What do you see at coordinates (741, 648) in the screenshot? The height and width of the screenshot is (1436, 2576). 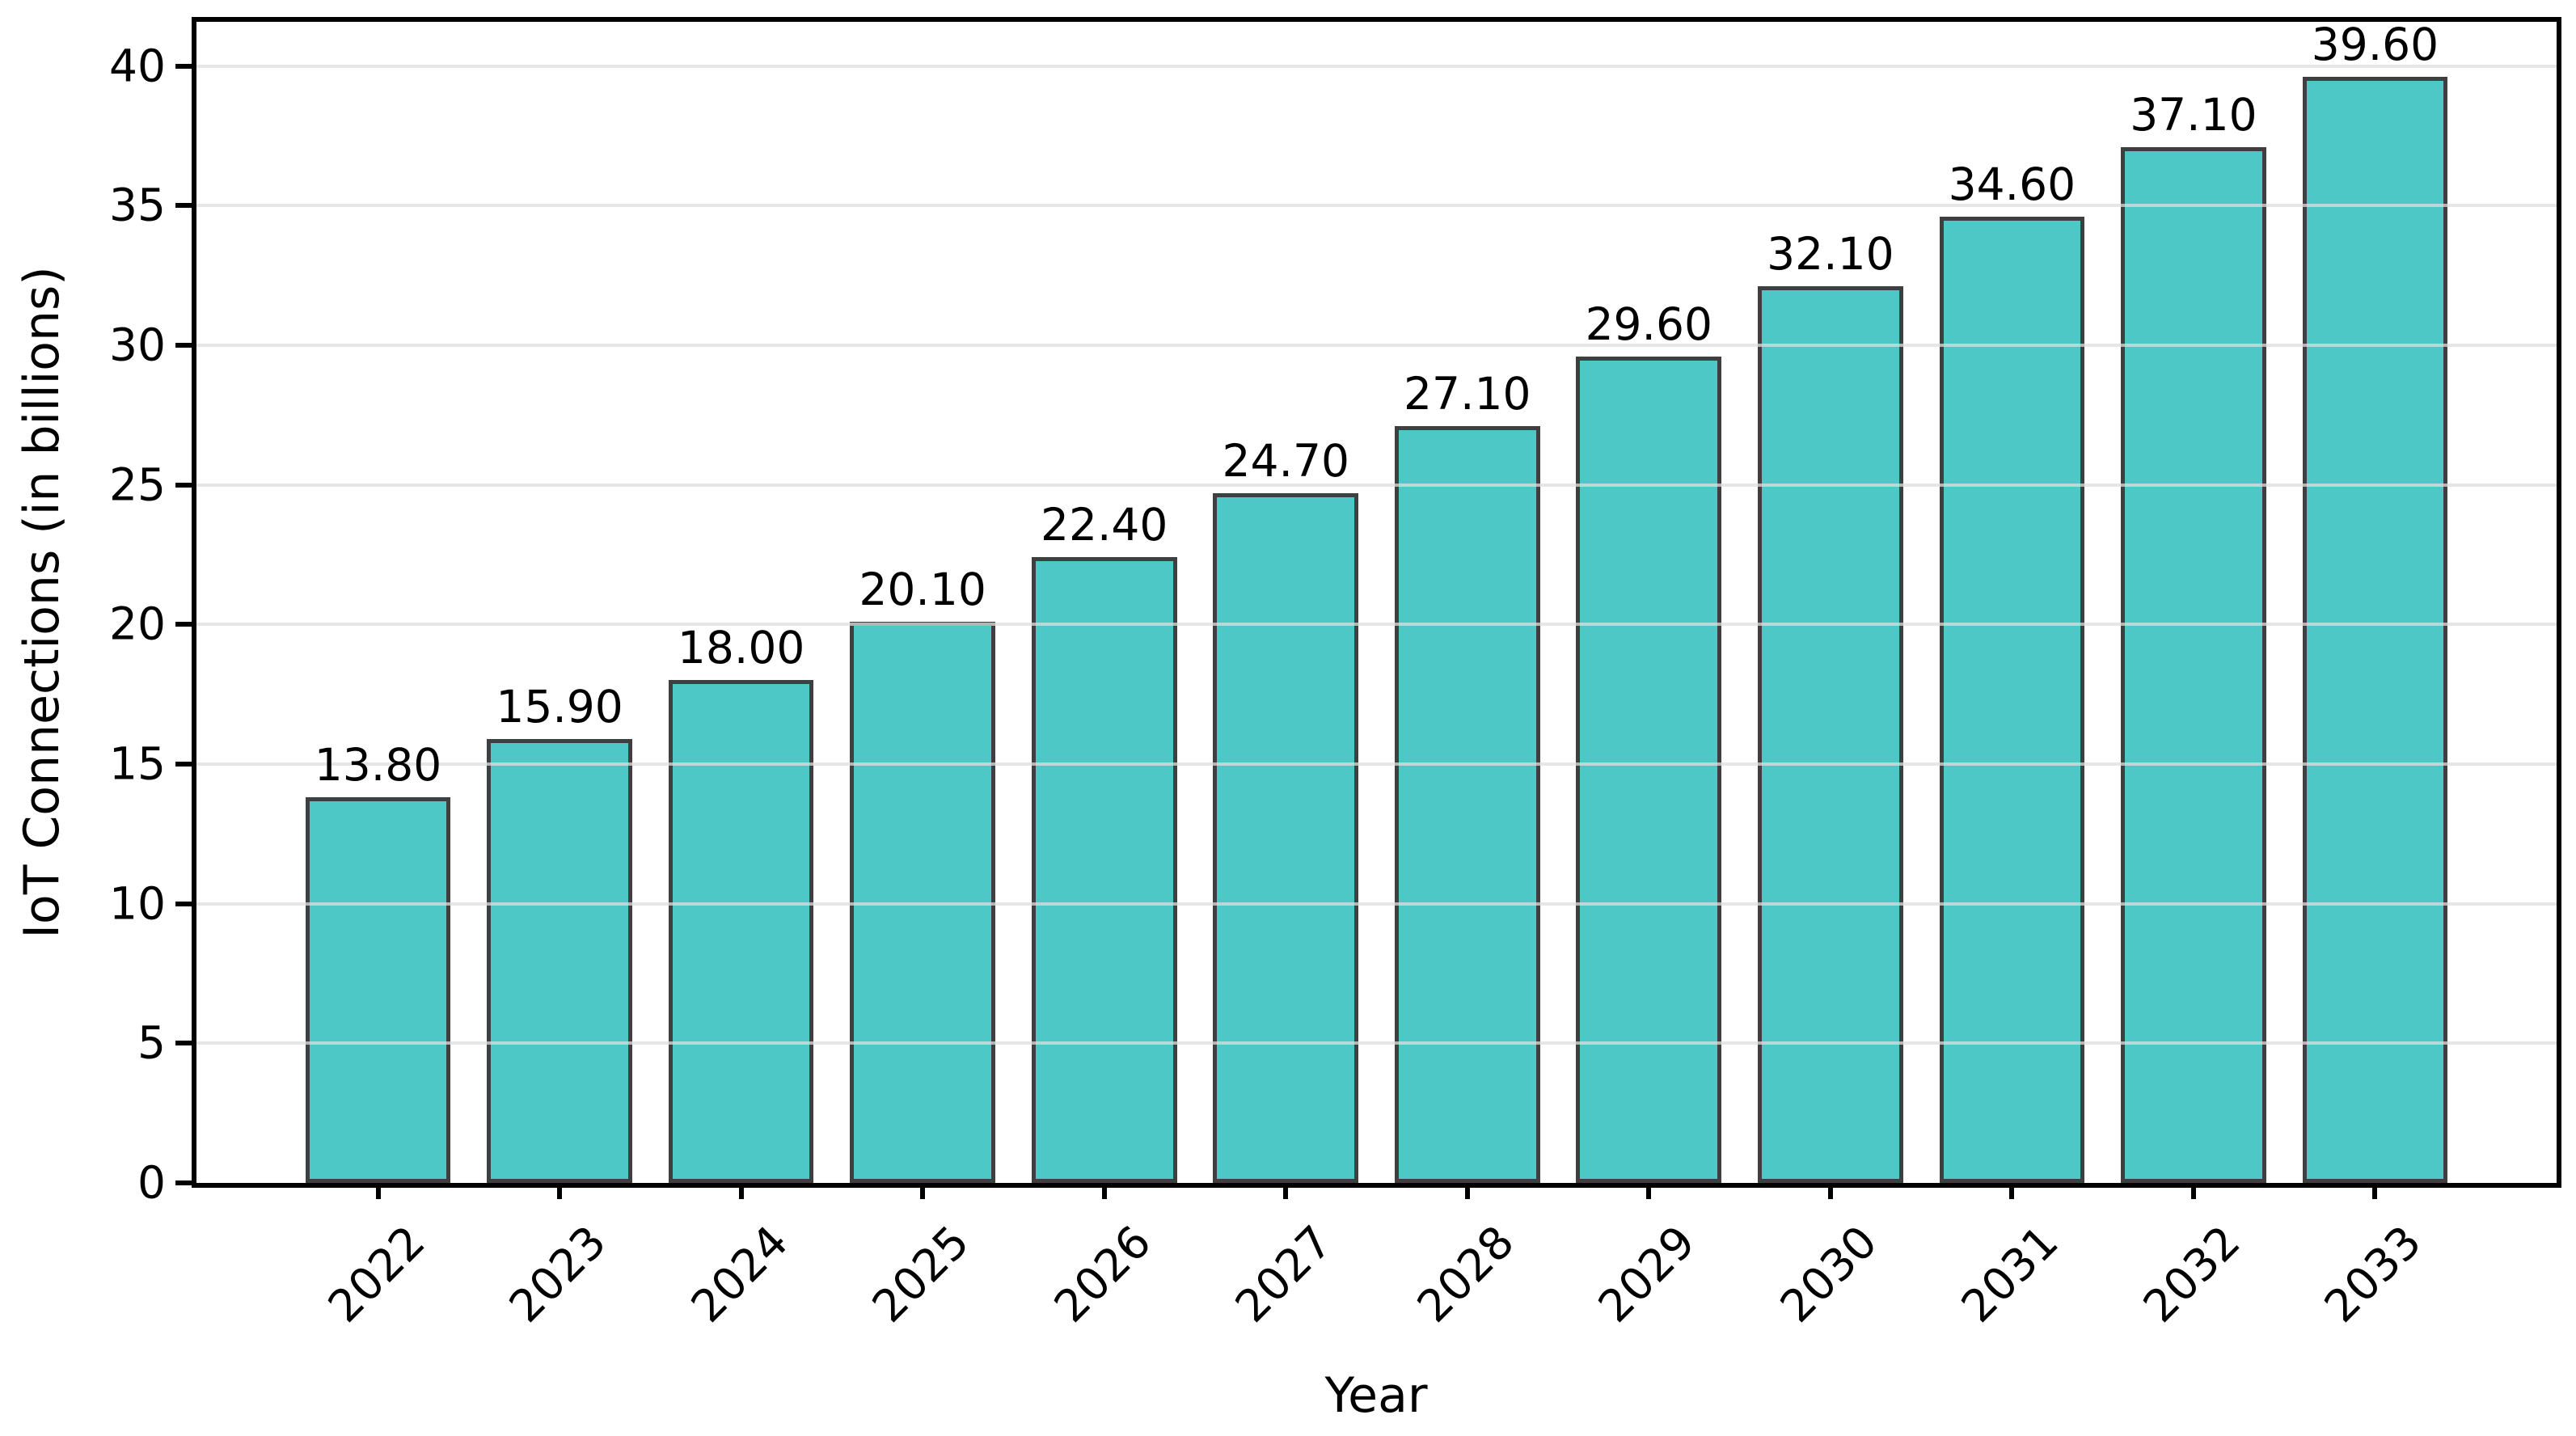 I see `bar-value-label: 18.00` at bounding box center [741, 648].